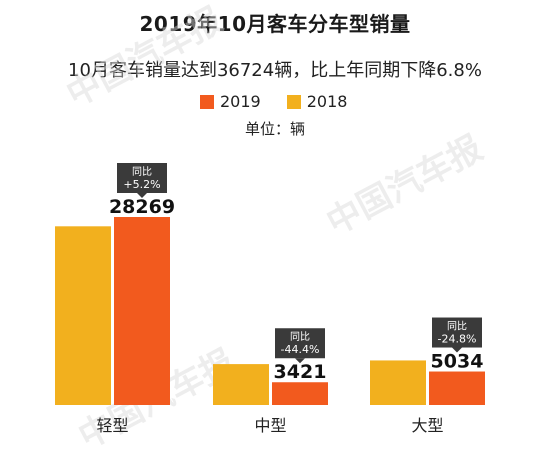  I want to click on legend-swatch-2019, so click(207, 101).